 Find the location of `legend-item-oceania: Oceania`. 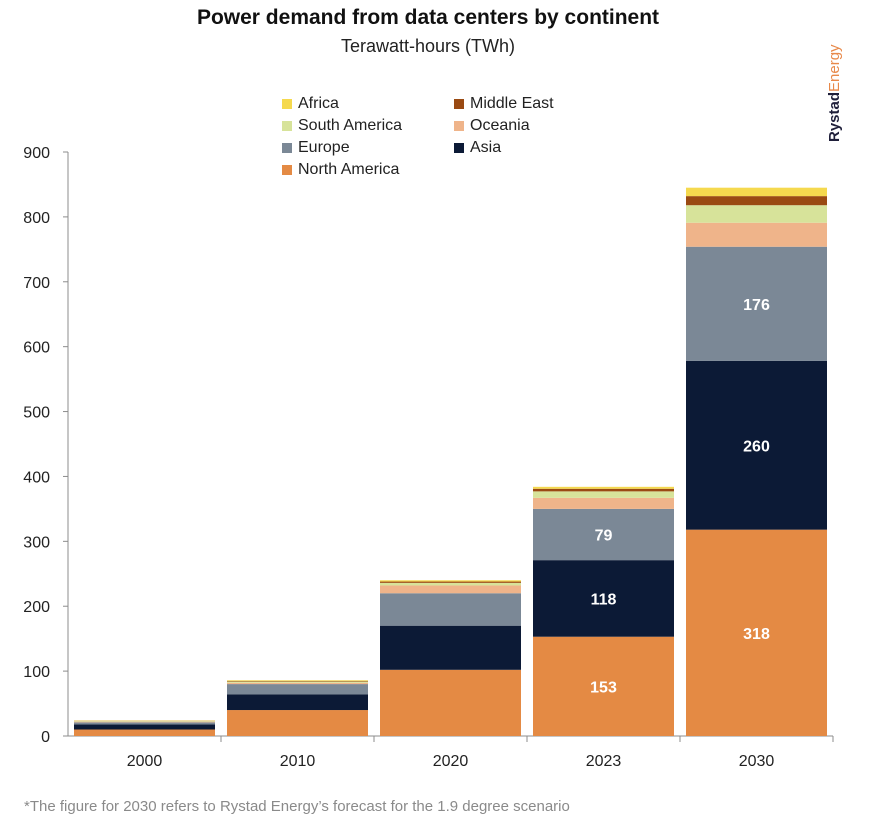

legend-item-oceania: Oceania is located at coordinates (492, 126).